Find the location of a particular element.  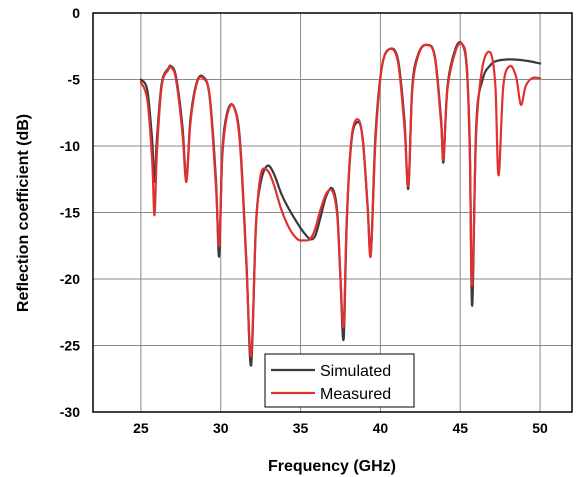

x-tick-label-50: 50 is located at coordinates (540, 428).